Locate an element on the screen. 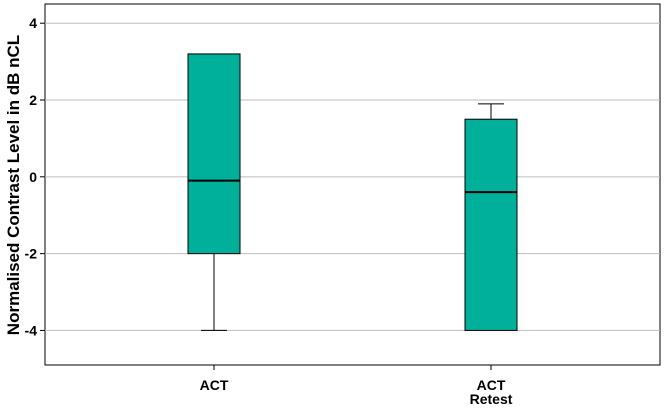  x-category-label: ACT Retest is located at coordinates (491, 392).